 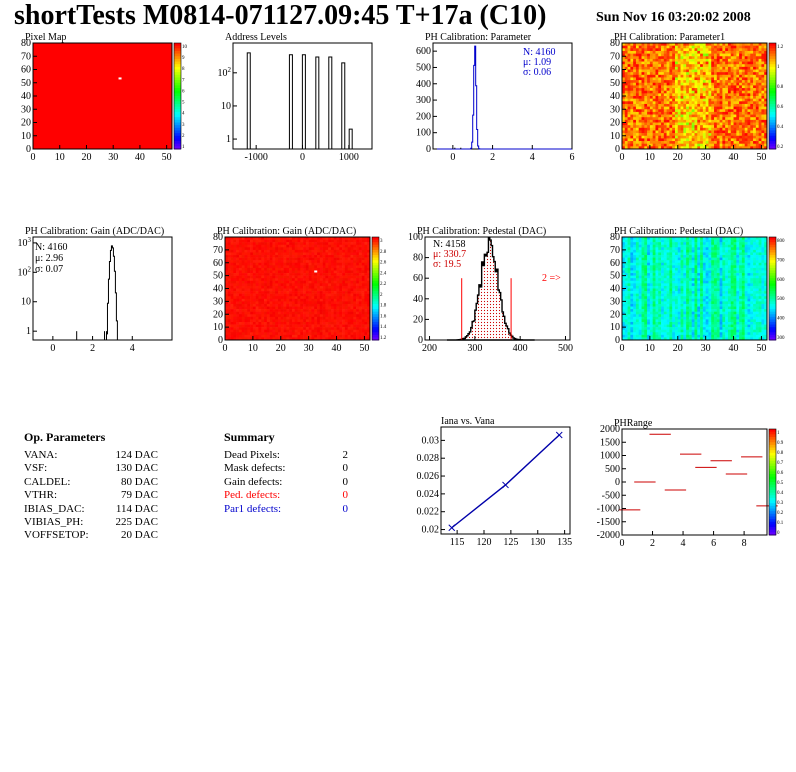 What do you see at coordinates (383, 284) in the screenshot?
I see `palette-label: 2.2` at bounding box center [383, 284].